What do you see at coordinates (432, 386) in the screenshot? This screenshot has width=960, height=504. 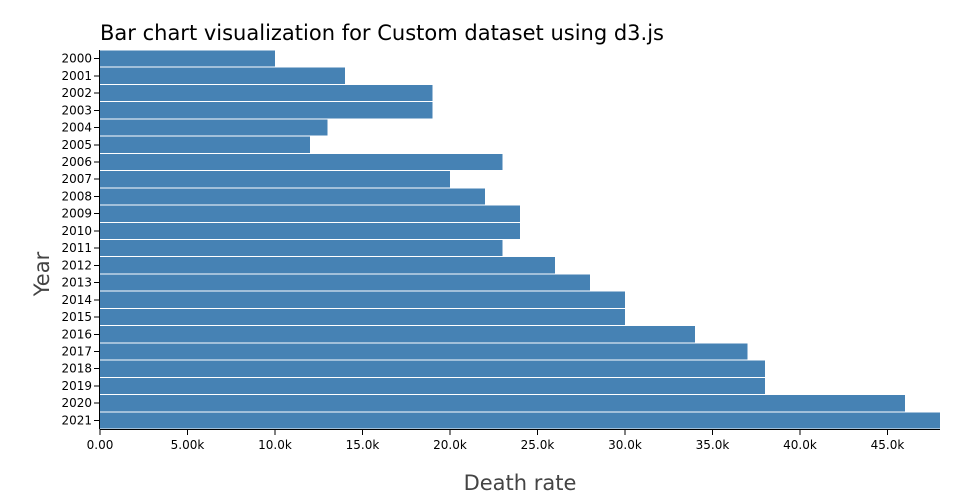 I see `bar-2019` at bounding box center [432, 386].